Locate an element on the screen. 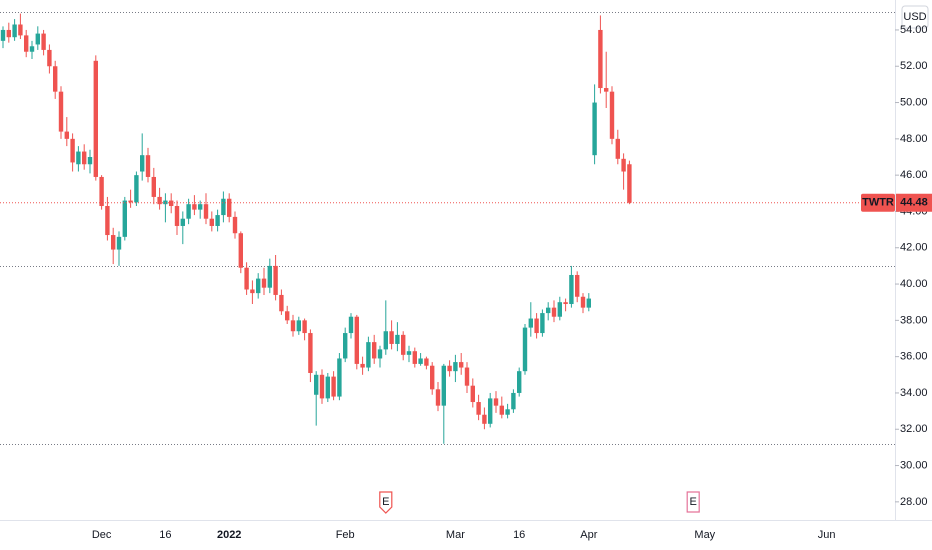  y-tick-label: 40.00 is located at coordinates (914, 284).